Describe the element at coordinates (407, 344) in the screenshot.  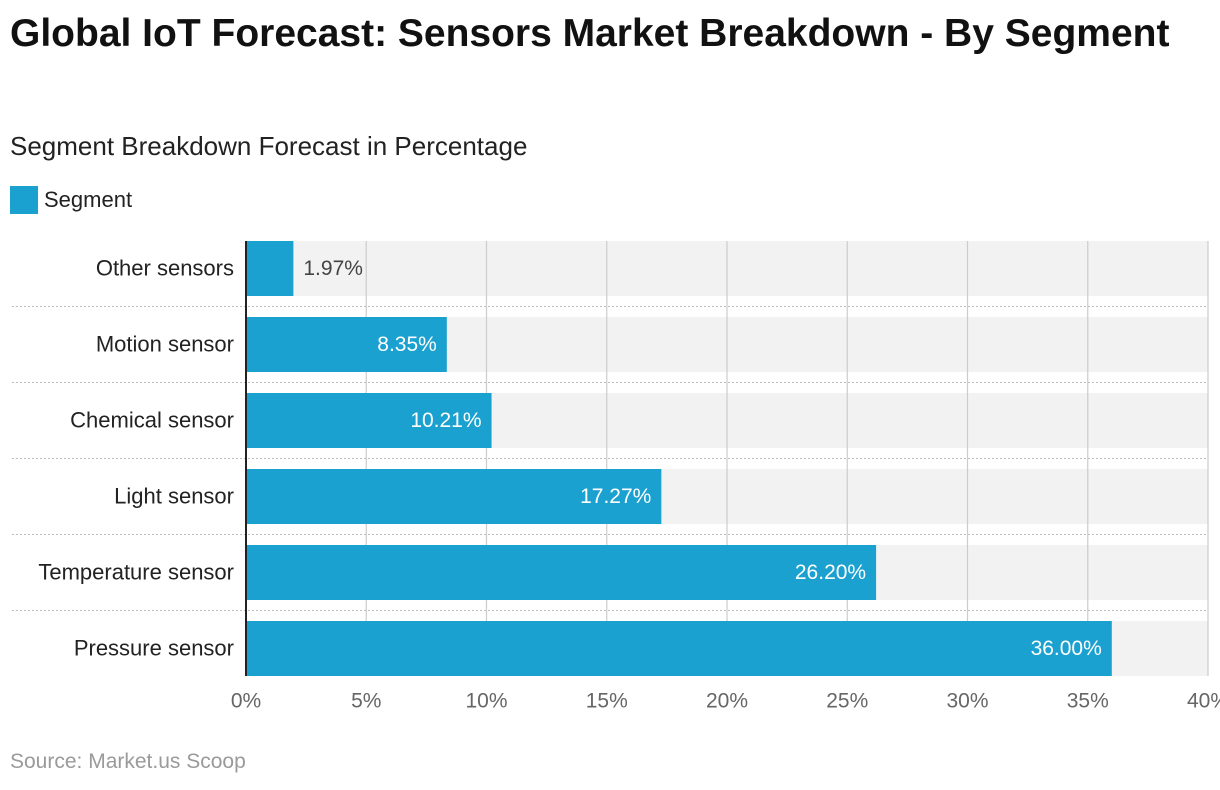
I see `data-label: 8.35%` at that location.